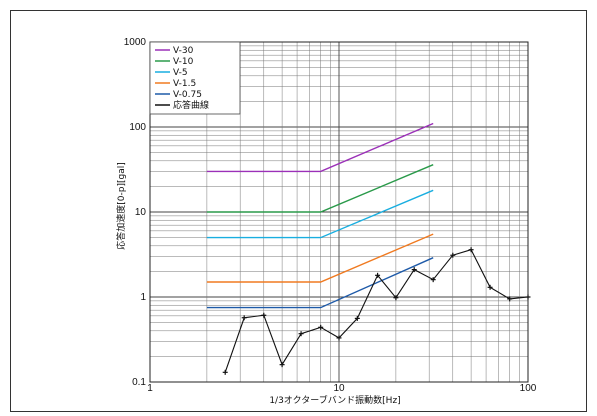 This screenshot has width=597, height=416. I want to click on series-line-V-0.75, so click(320, 283).